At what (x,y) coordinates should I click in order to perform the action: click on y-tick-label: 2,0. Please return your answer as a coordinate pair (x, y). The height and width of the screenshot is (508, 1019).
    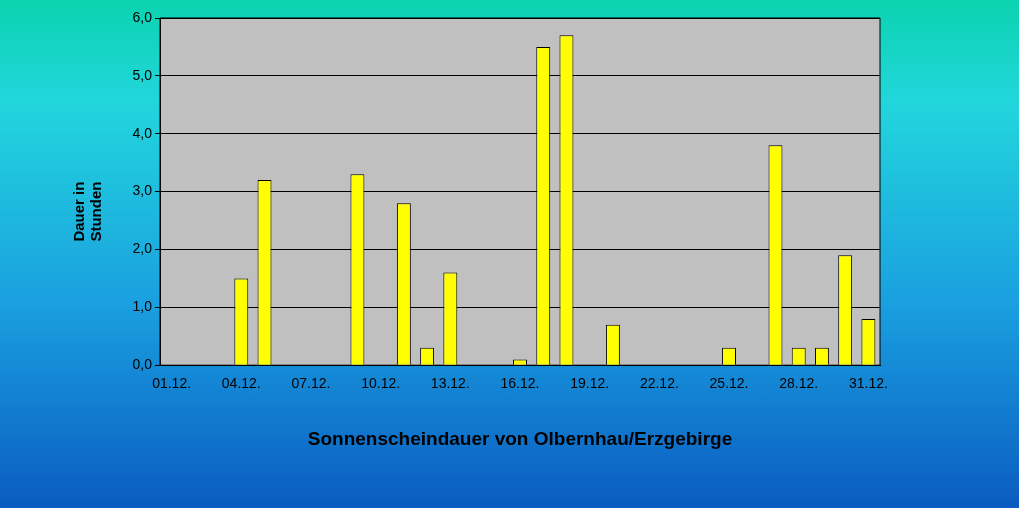
    Looking at the image, I should click on (142, 248).